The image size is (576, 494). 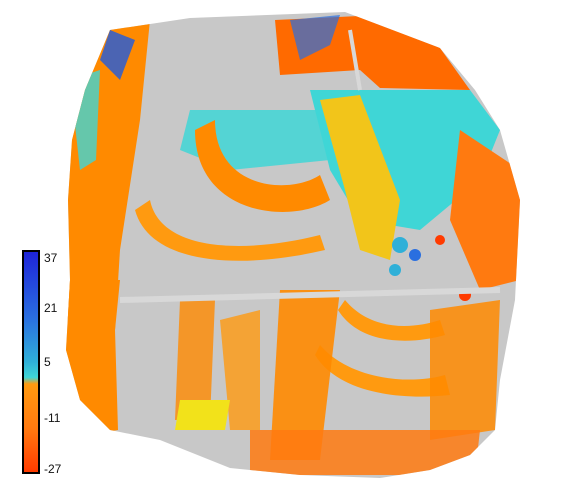 I want to click on left-lower-orange, so click(x=93, y=305).